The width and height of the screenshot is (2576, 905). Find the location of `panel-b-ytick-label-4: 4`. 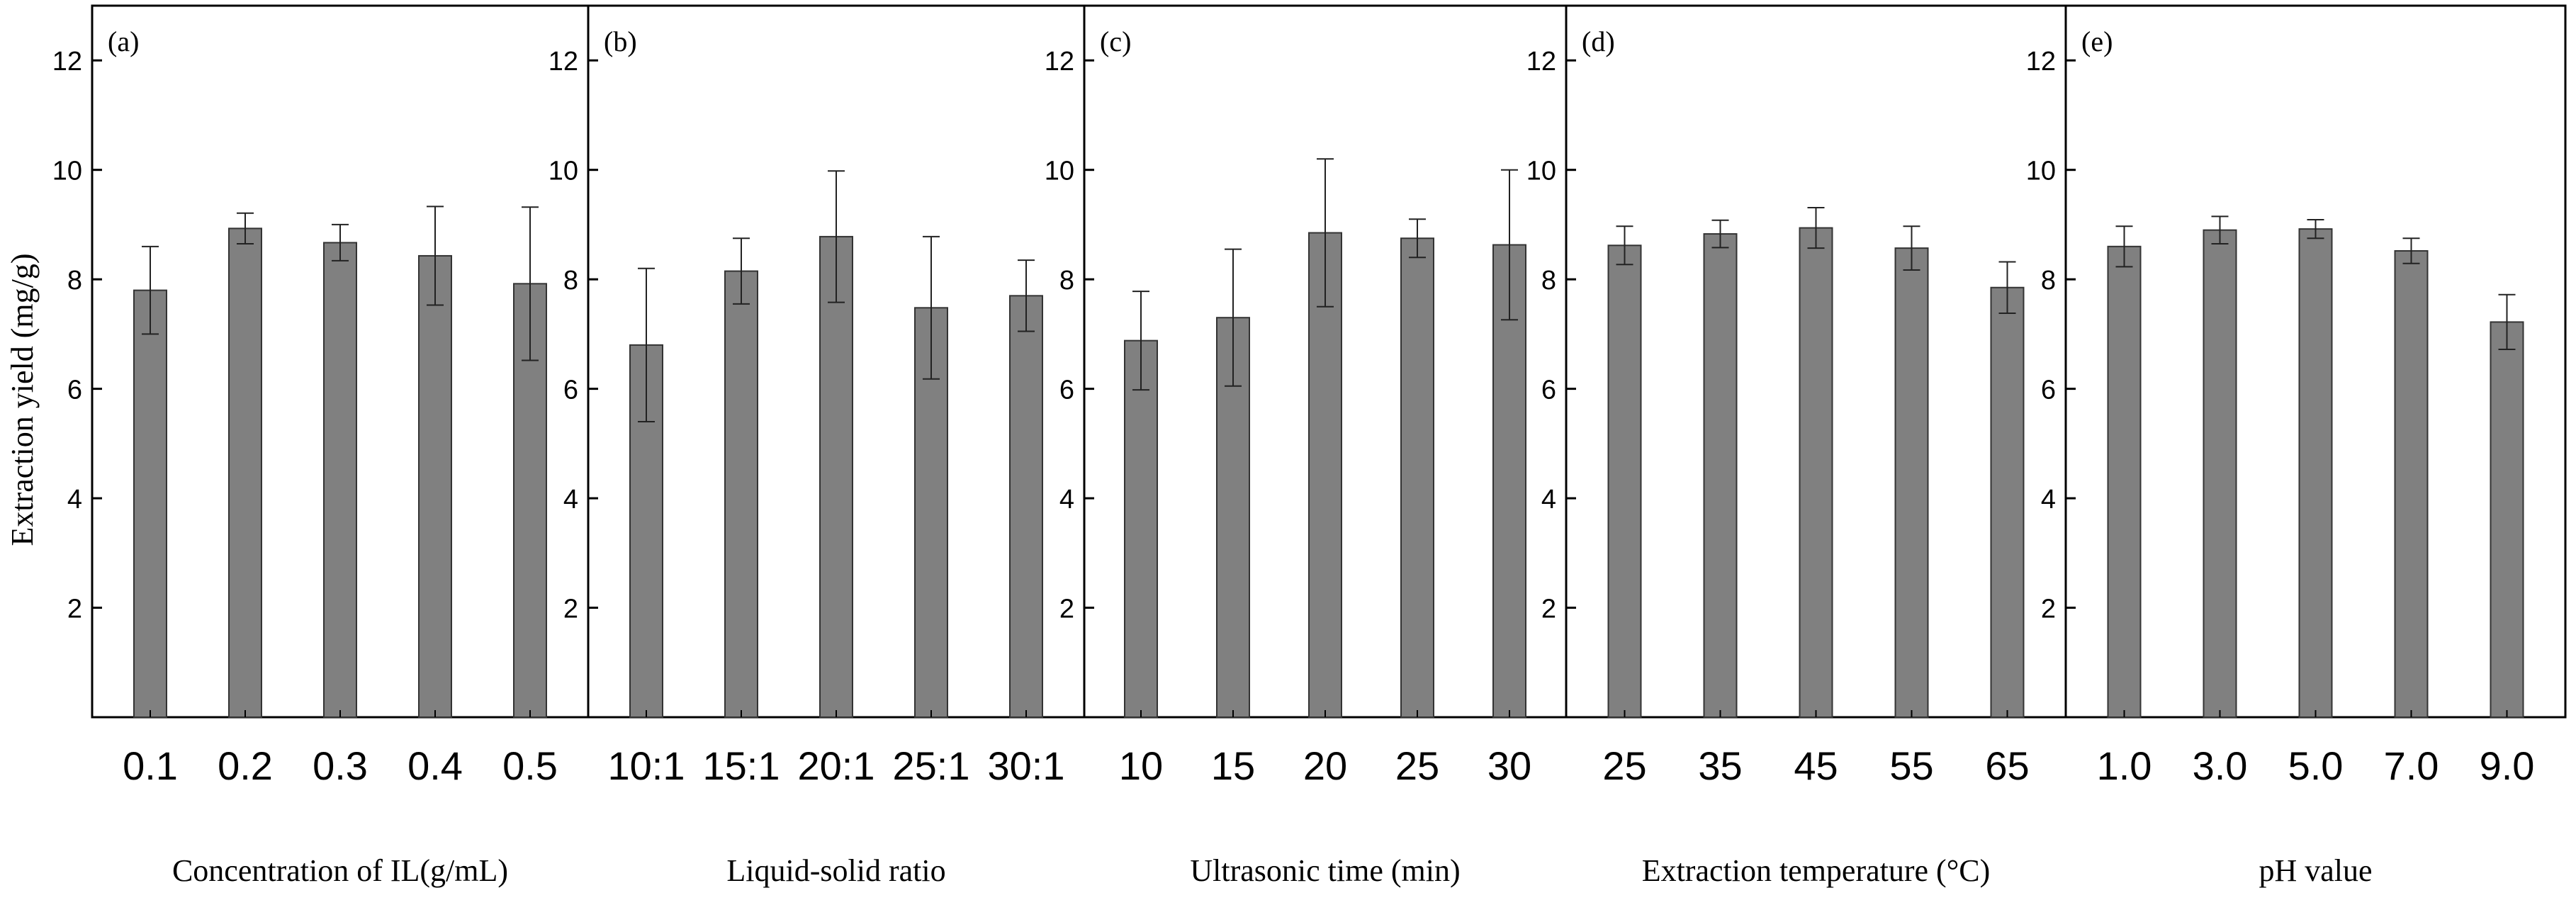

panel-b-ytick-label-4: 4 is located at coordinates (570, 500).